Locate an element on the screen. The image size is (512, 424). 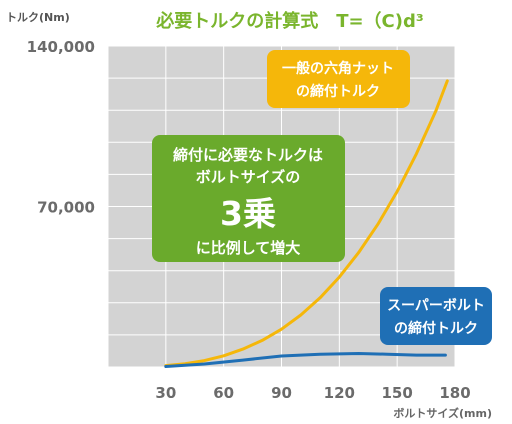
x-tick-label: 180 is located at coordinates (454, 393).